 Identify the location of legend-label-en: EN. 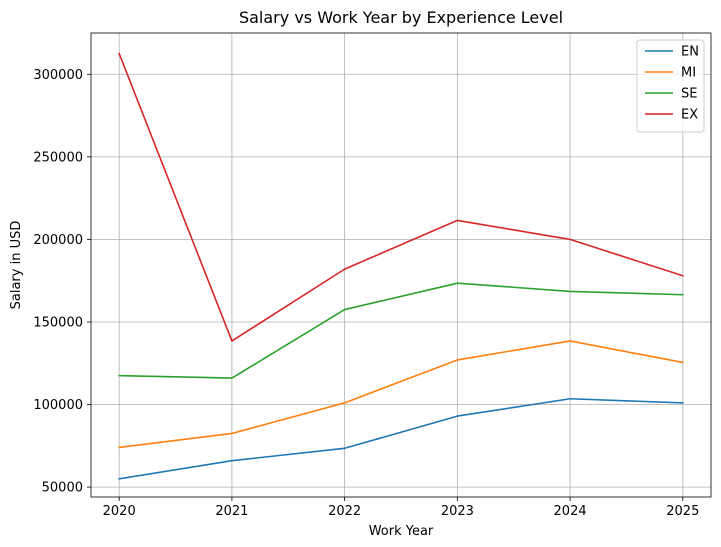
(690, 52).